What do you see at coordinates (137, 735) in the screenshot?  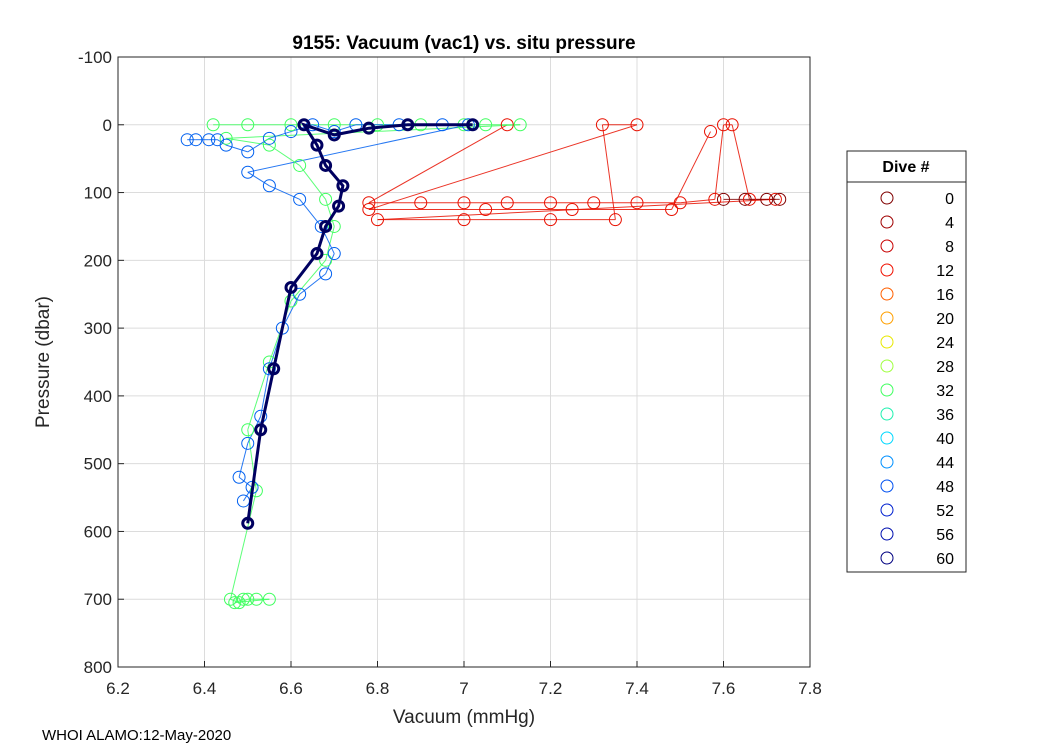 I see `footer-note: WHOI ALAMO:12-May-2020` at bounding box center [137, 735].